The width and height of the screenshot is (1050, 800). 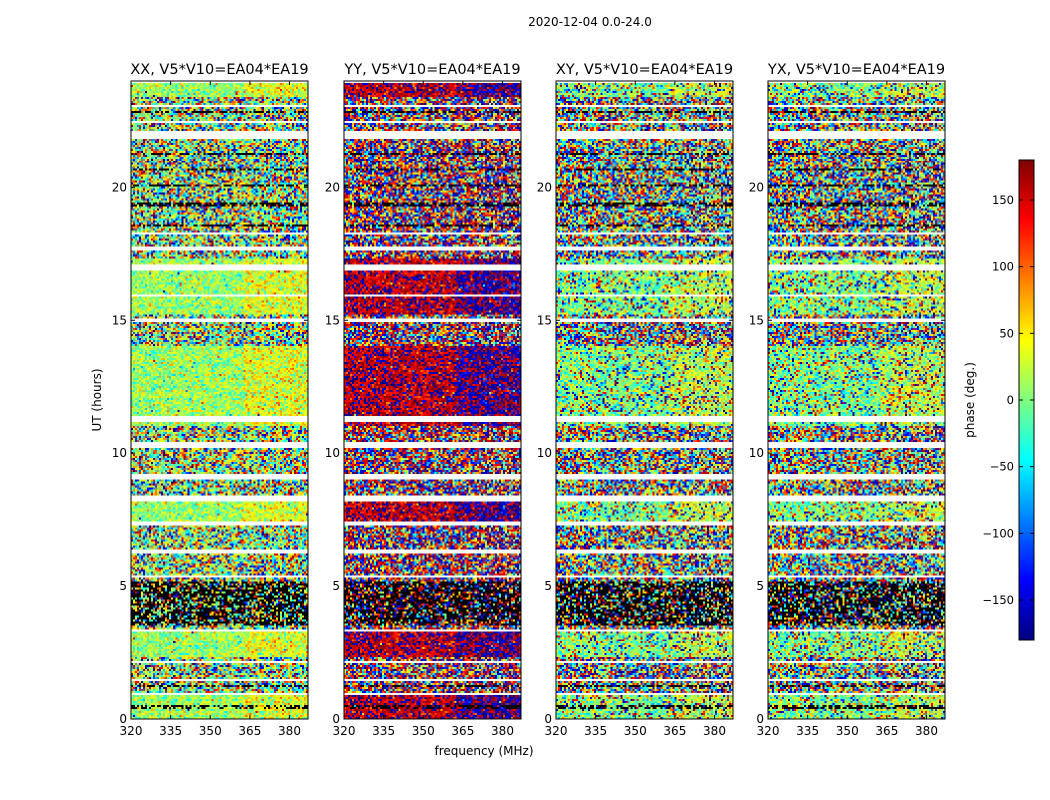 I want to click on panel-title: YX, V5*V10=EA04*EA19, so click(x=856, y=70).